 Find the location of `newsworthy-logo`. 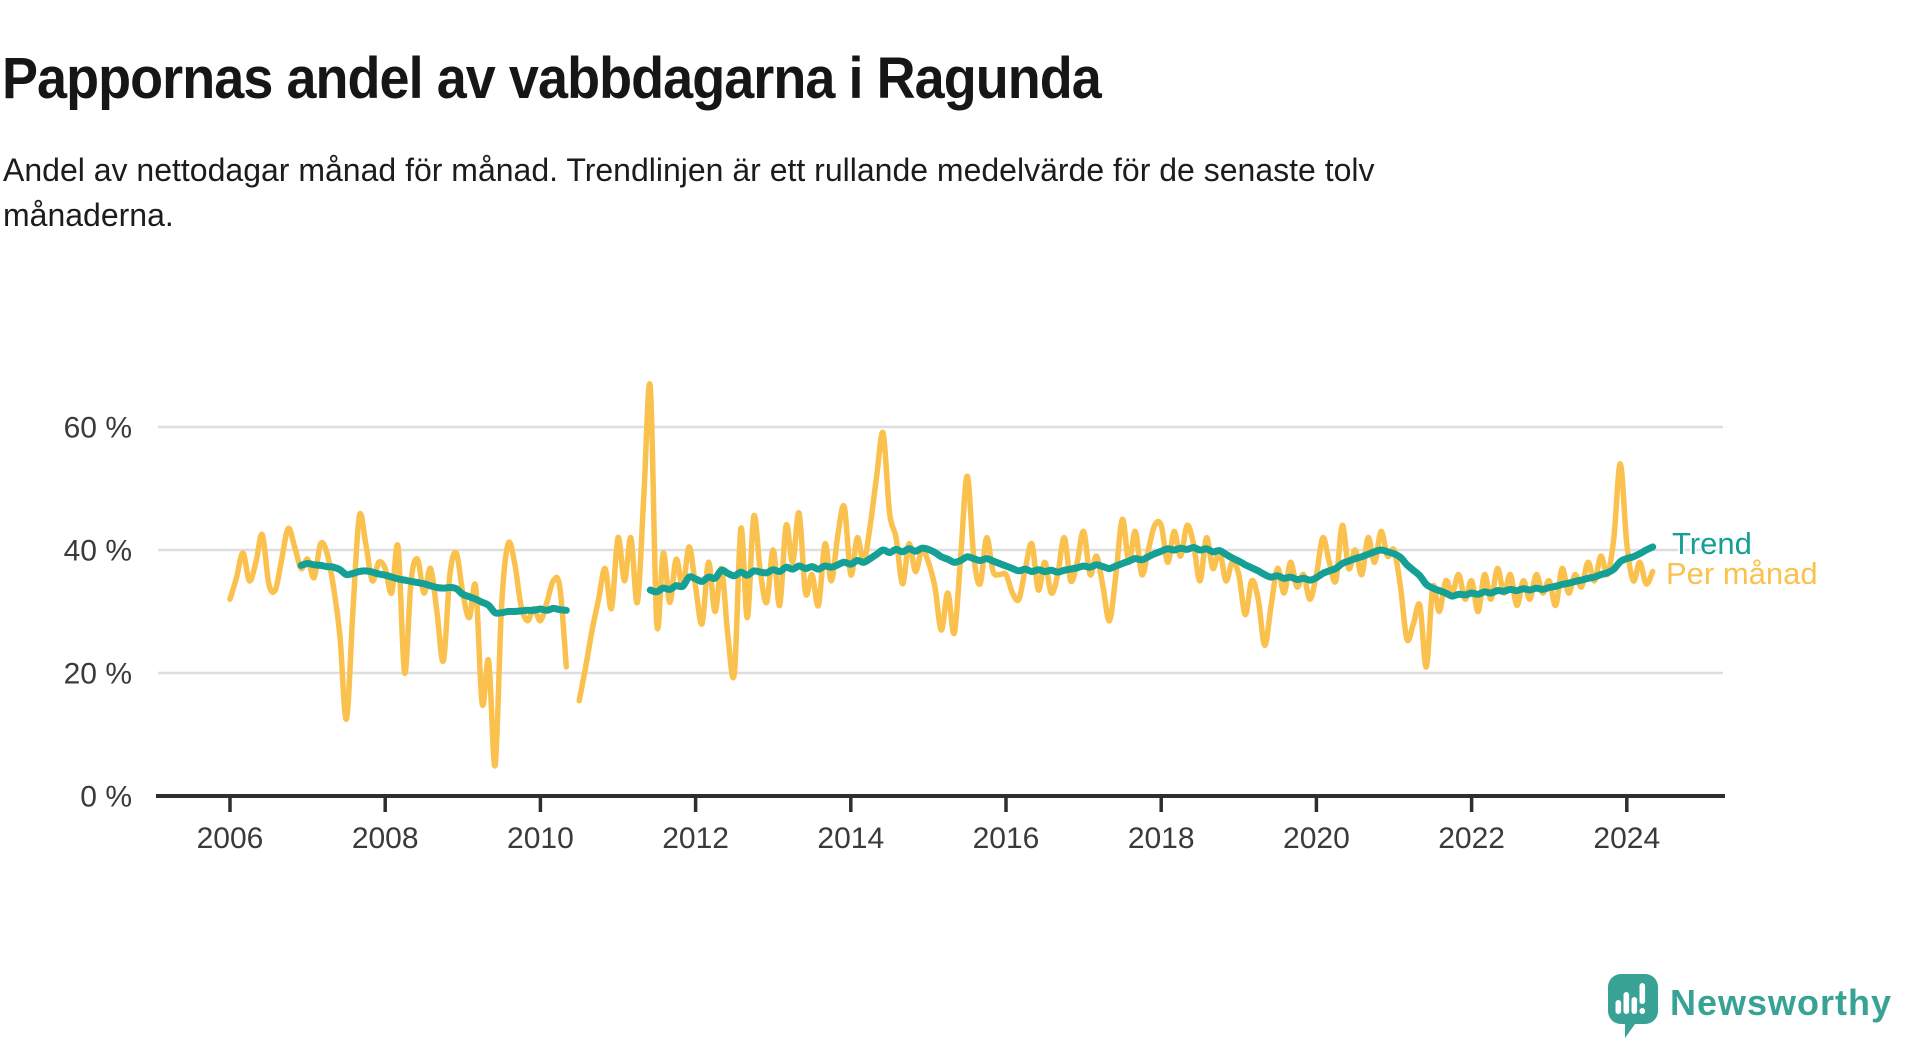

newsworthy-logo is located at coordinates (1638, 1007).